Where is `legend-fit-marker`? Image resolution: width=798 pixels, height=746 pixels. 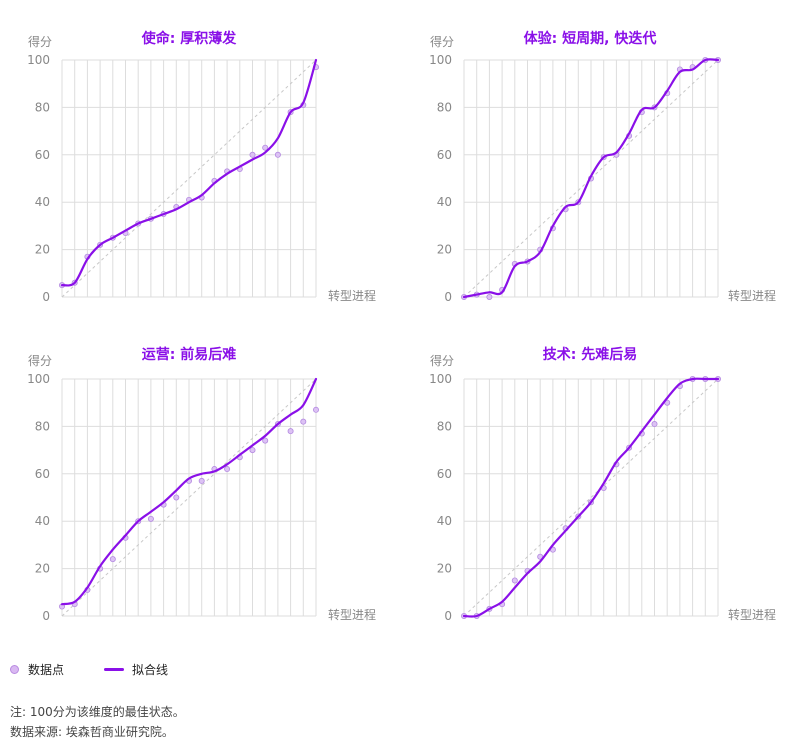
legend-fit-marker is located at coordinates (114, 669).